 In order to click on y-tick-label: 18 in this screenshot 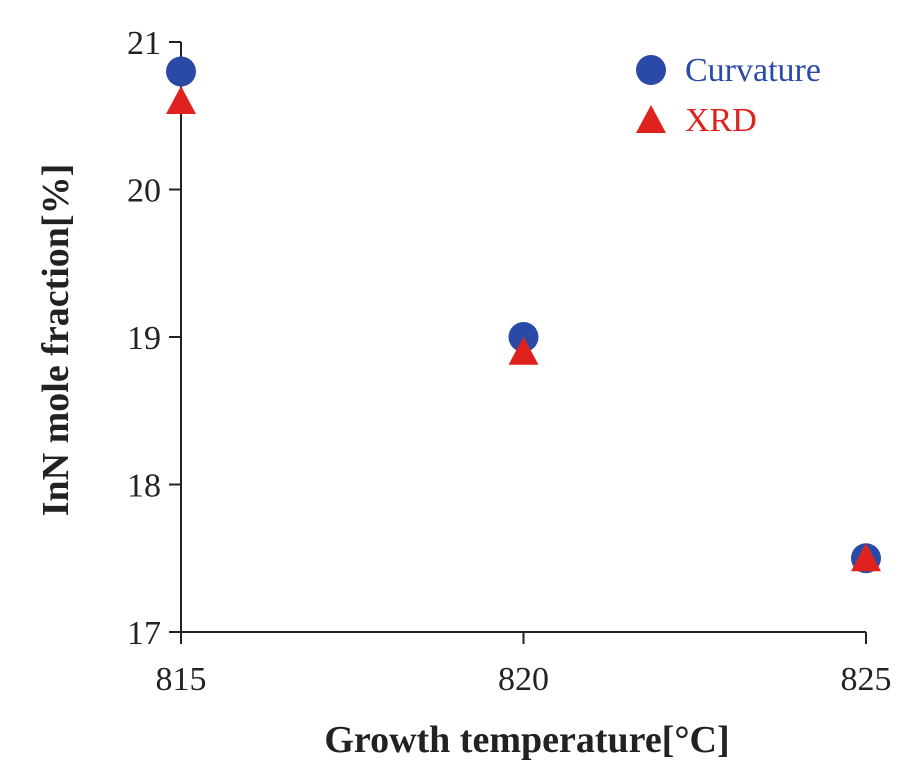, I will do `click(144, 486)`.